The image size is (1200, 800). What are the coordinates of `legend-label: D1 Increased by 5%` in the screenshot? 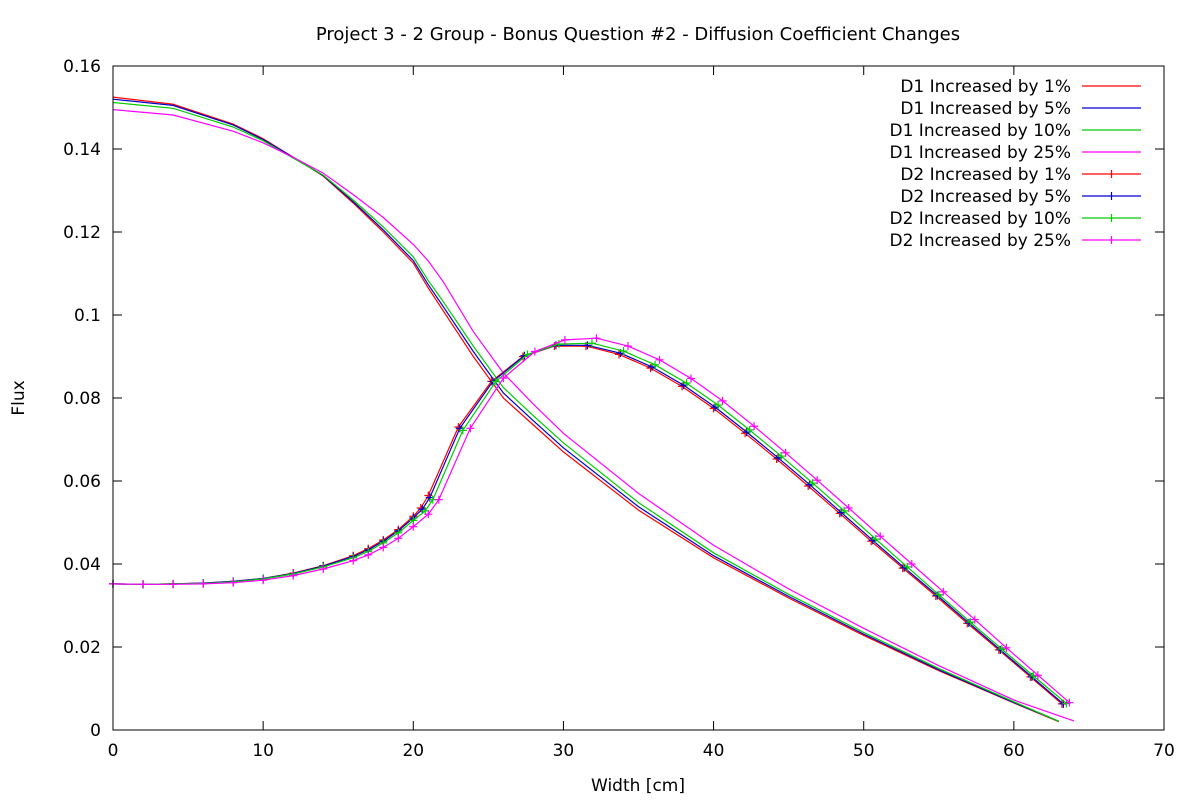 It's located at (985, 109).